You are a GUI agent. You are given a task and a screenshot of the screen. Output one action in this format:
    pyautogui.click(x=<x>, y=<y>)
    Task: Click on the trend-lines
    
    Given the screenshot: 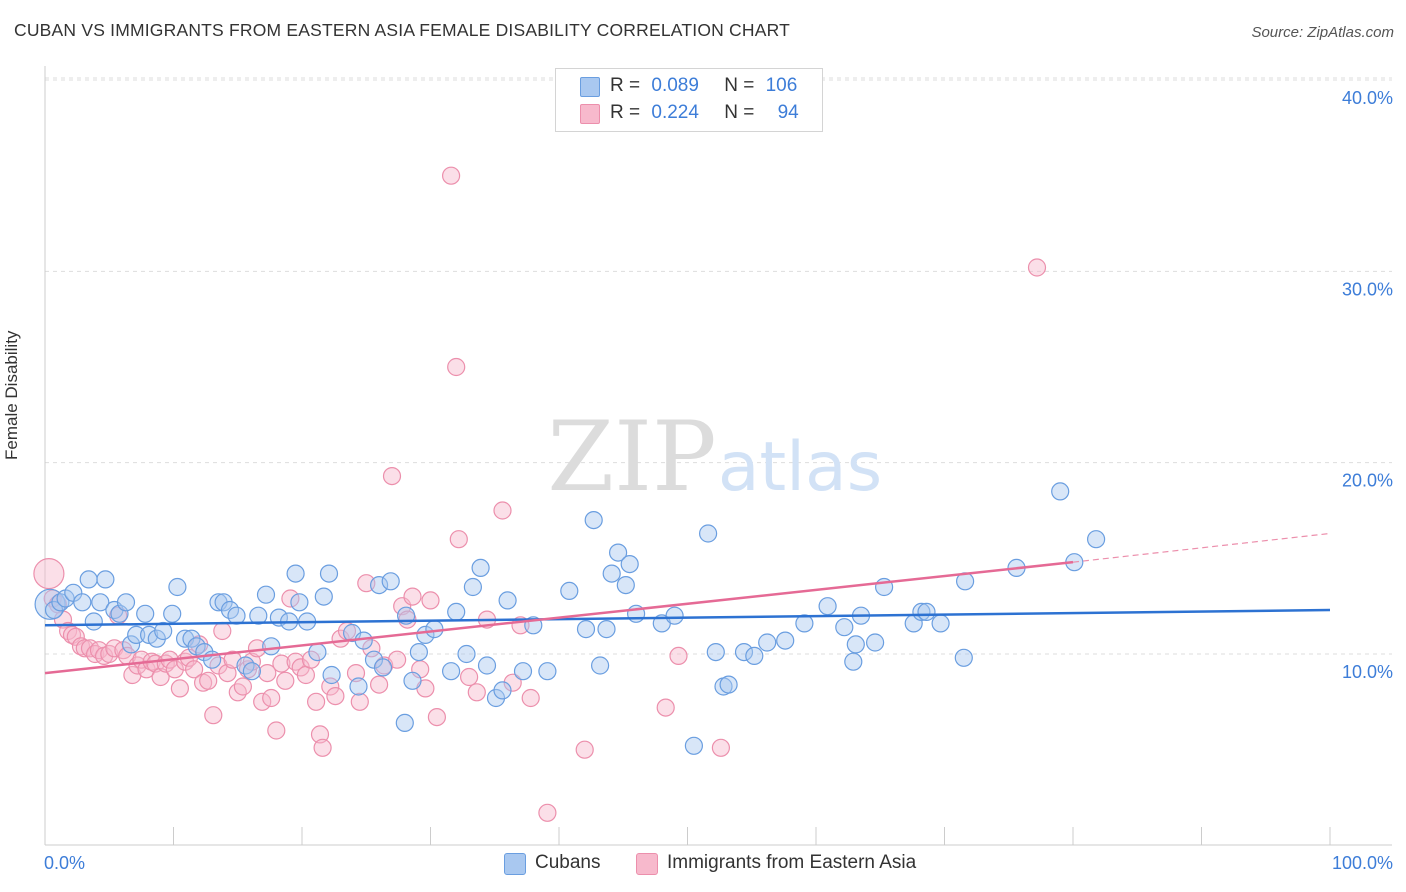 What is the action you would take?
    pyautogui.click(x=687, y=603)
    